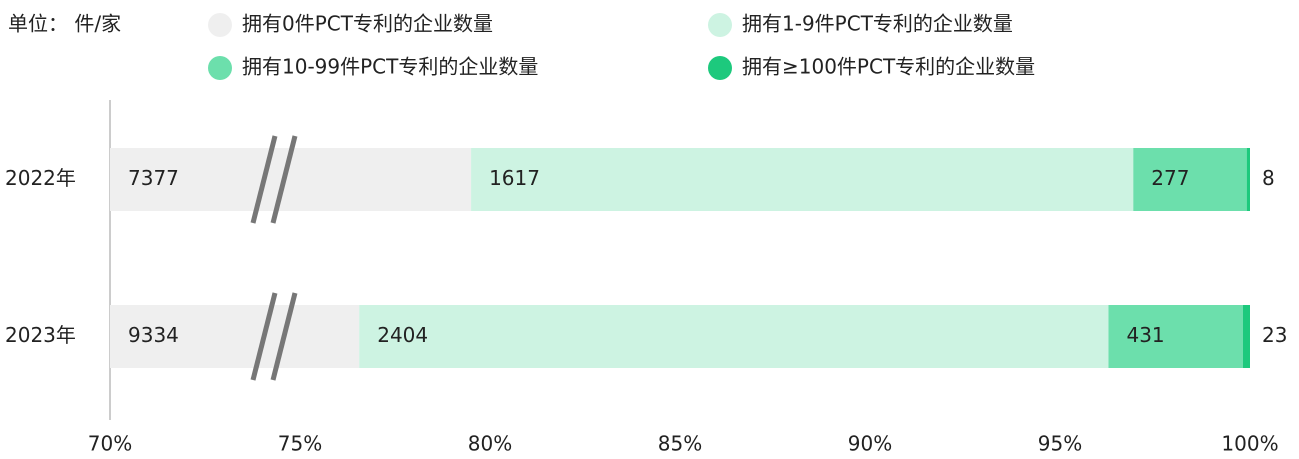 The width and height of the screenshot is (1299, 459). I want to click on x-tick-label: 100%, so click(1249, 444).